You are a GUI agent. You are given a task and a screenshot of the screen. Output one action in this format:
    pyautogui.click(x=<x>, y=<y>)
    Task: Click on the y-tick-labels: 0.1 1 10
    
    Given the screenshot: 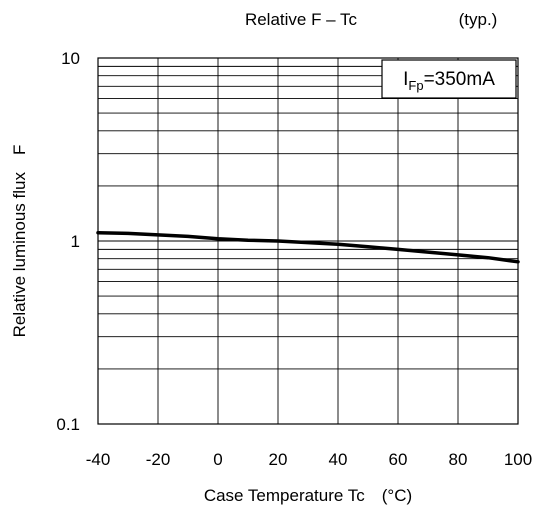 What is the action you would take?
    pyautogui.click(x=68, y=241)
    